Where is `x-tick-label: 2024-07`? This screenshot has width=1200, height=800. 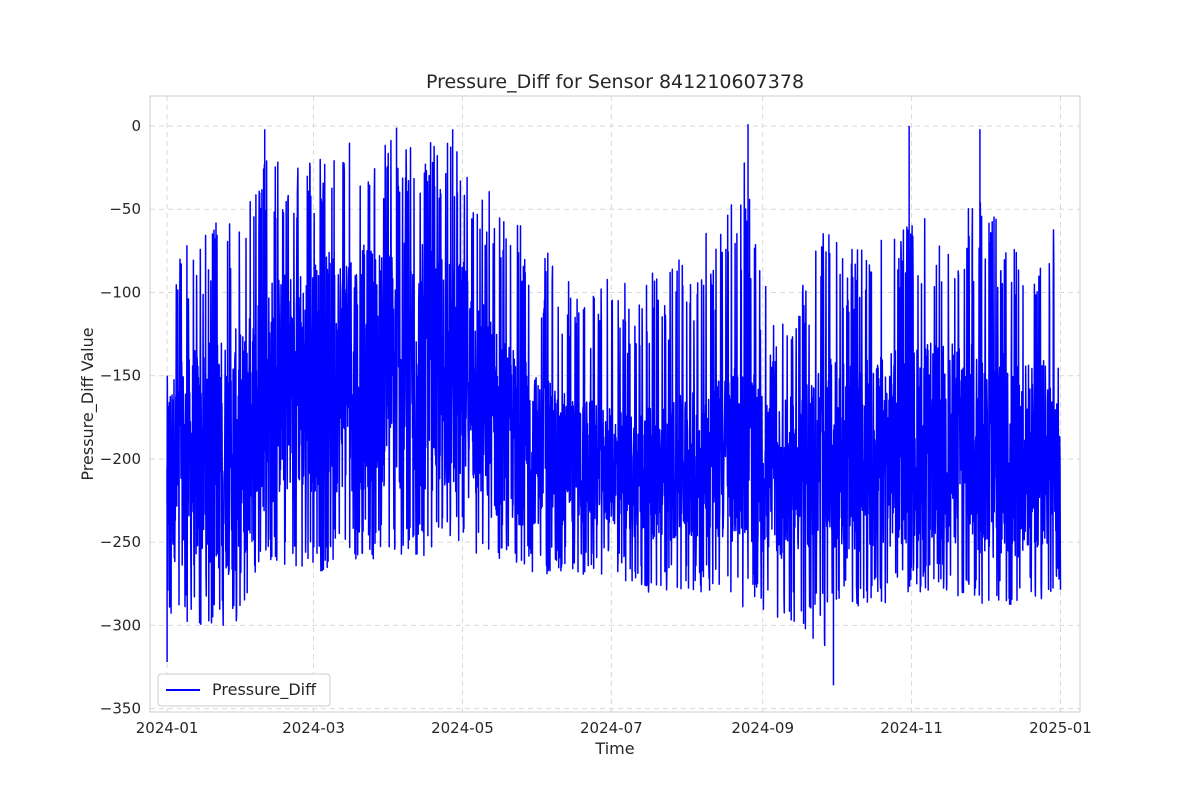
x-tick-label: 2024-07 is located at coordinates (611, 728).